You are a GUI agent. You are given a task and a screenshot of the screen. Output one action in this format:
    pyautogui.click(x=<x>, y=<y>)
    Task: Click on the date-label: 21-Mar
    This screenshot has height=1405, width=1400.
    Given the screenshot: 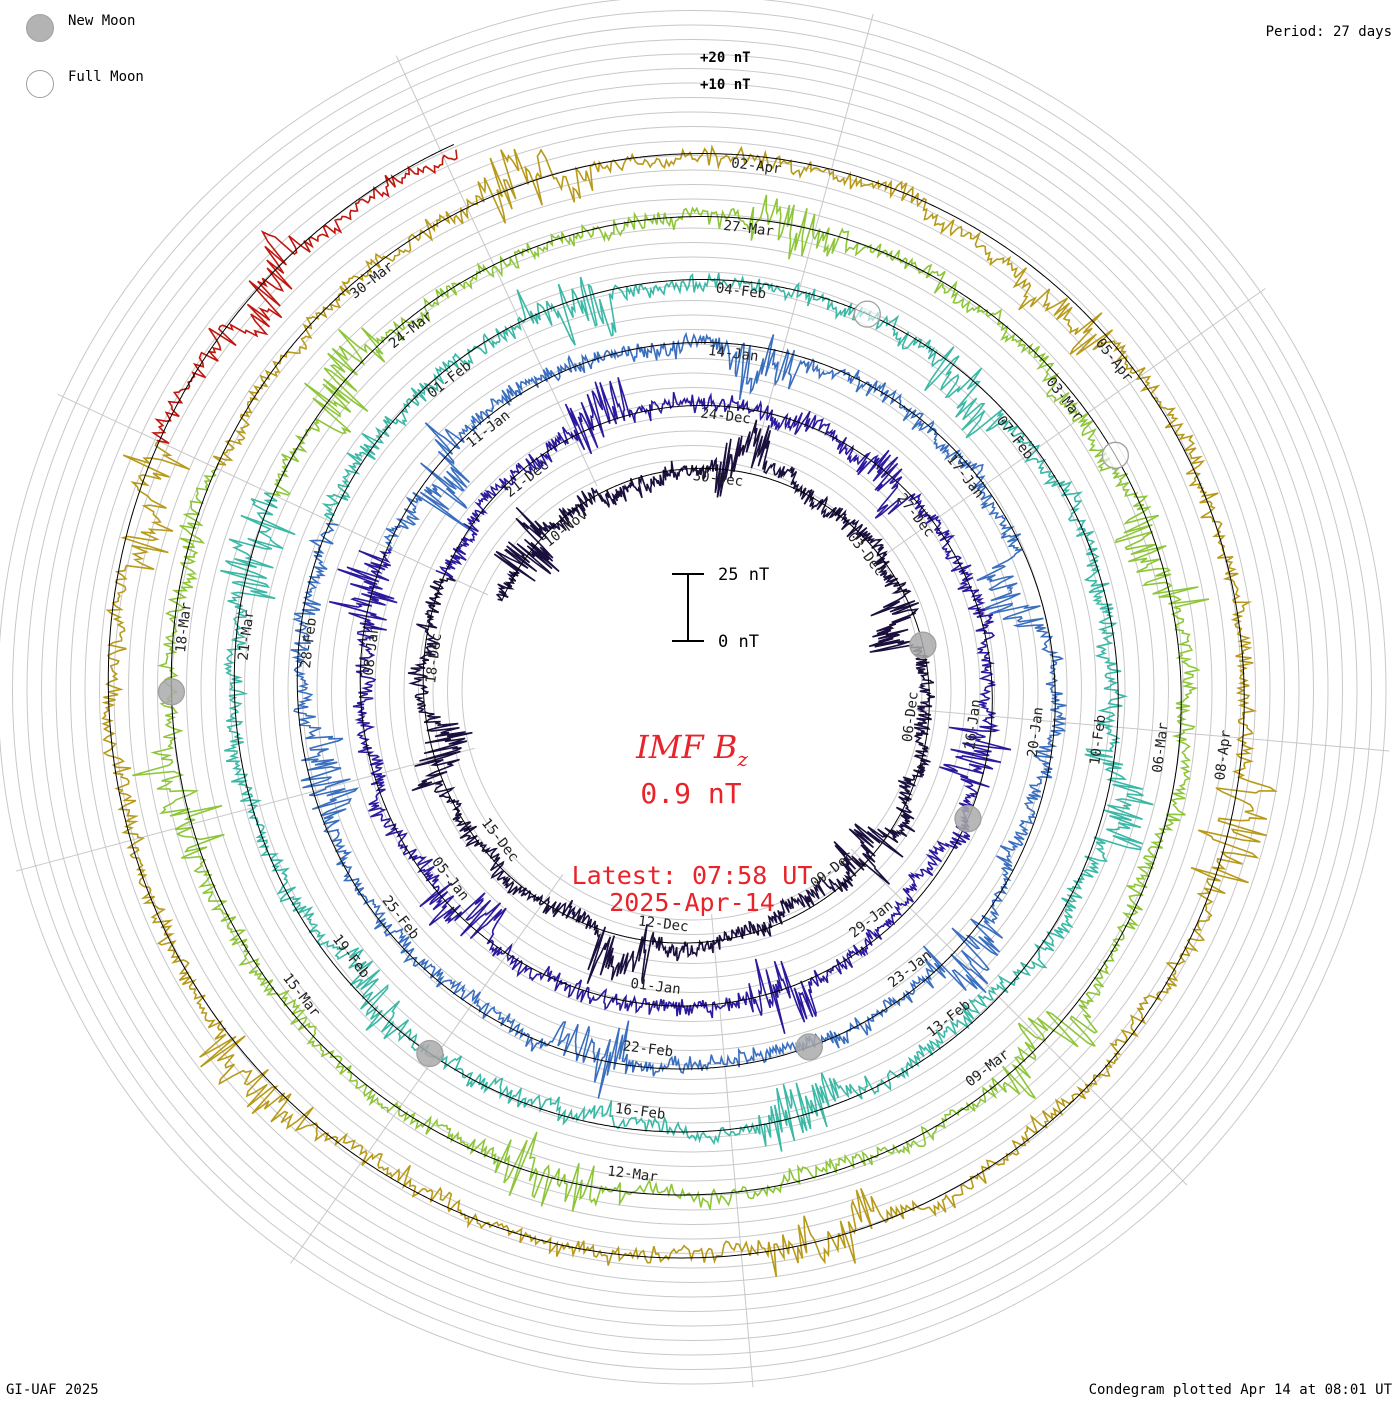 What is the action you would take?
    pyautogui.click(x=246, y=635)
    